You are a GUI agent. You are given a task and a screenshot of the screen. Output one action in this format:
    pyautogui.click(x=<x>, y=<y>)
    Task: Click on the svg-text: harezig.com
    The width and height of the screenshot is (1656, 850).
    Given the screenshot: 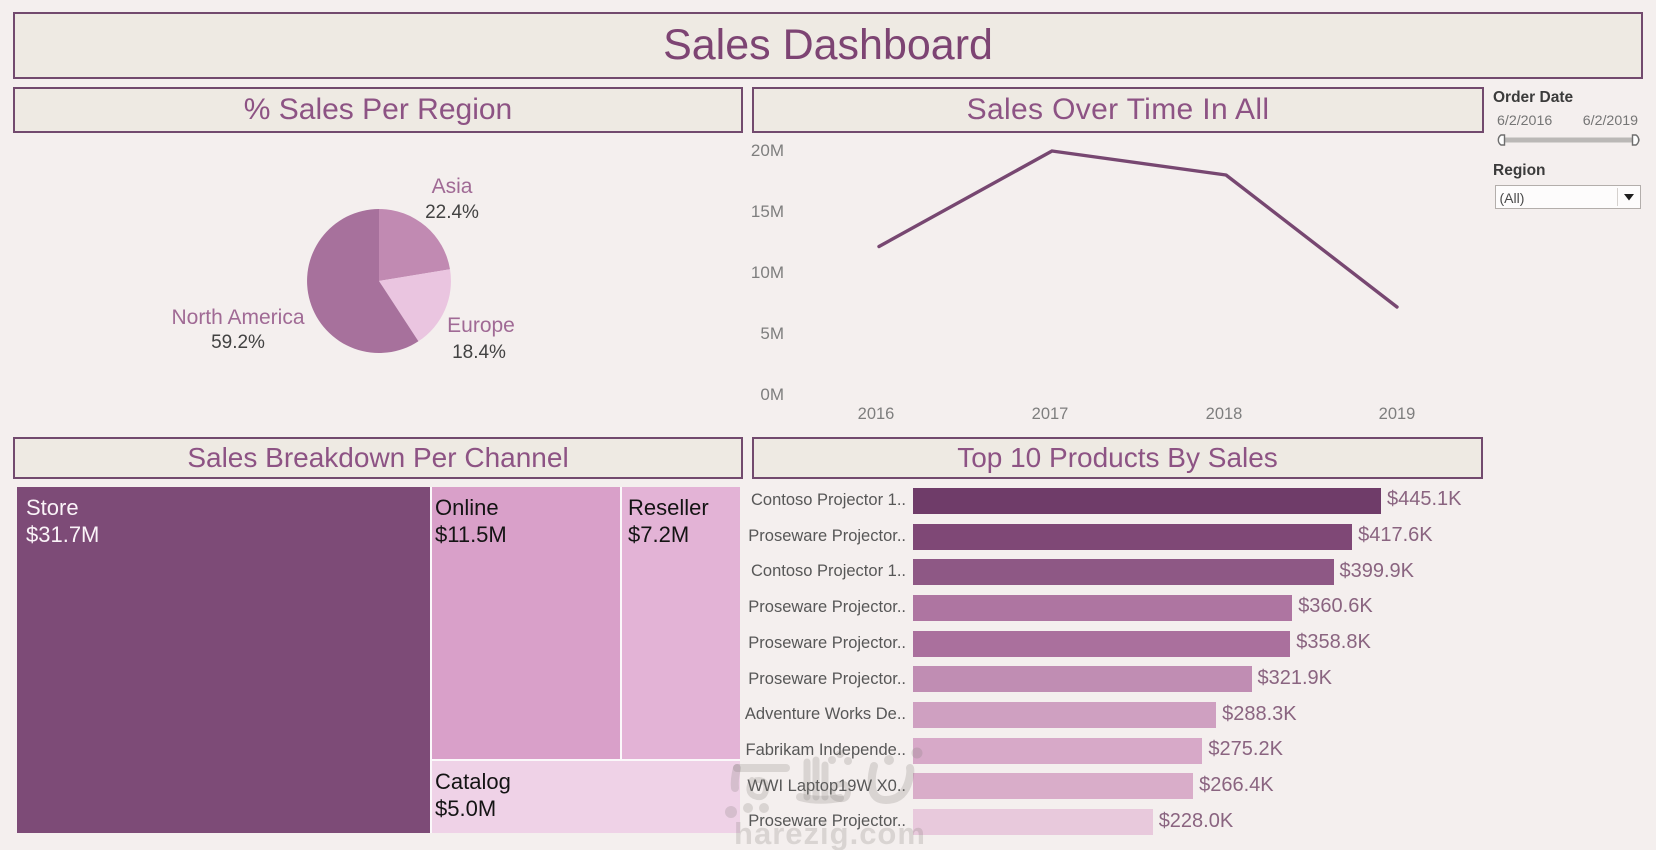 What is the action you would take?
    pyautogui.click(x=830, y=833)
    